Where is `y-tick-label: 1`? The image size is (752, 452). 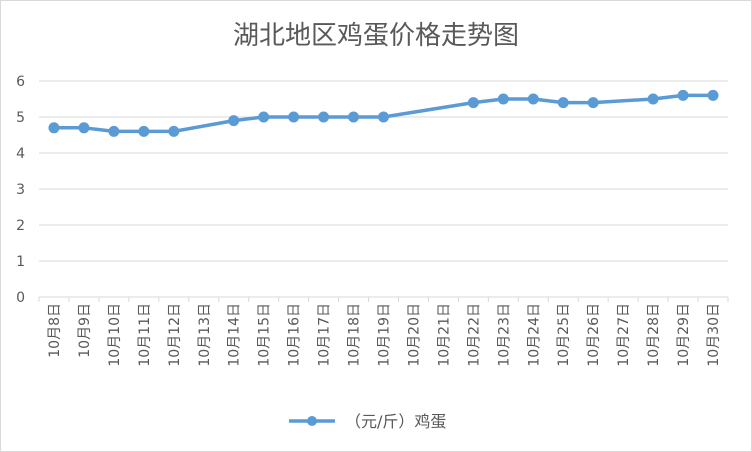 y-tick-label: 1 is located at coordinates (20, 262).